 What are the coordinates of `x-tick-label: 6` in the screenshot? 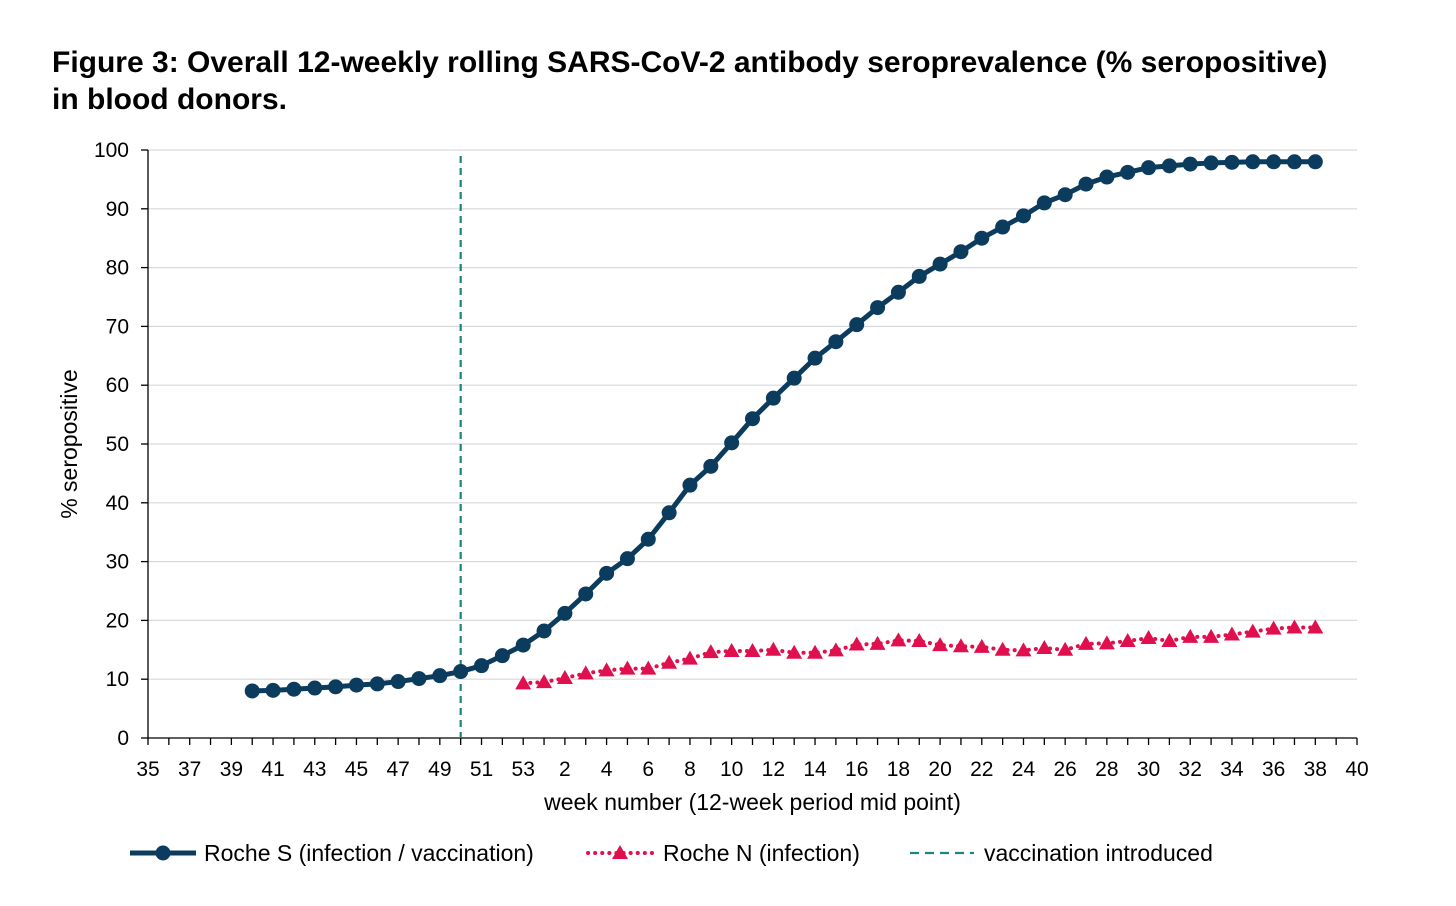 It's located at (648, 769).